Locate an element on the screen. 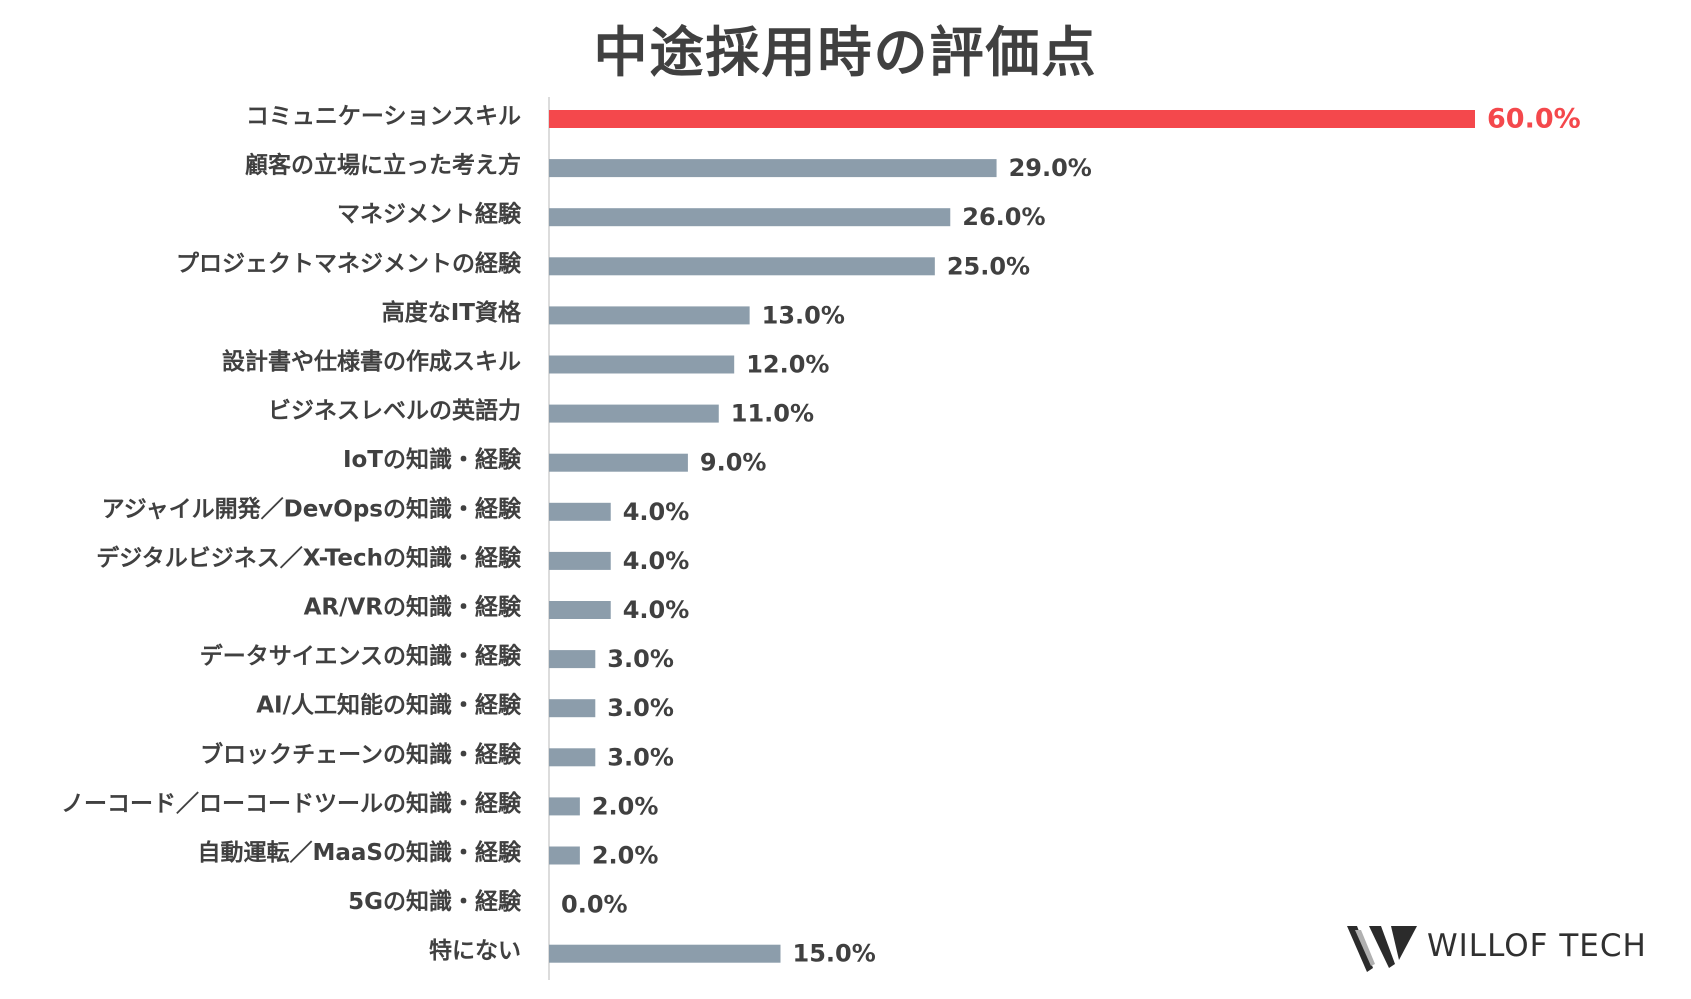 Image resolution: width=1691 pixels, height=999 pixels. value-label-3: 25.0% is located at coordinates (988, 266).